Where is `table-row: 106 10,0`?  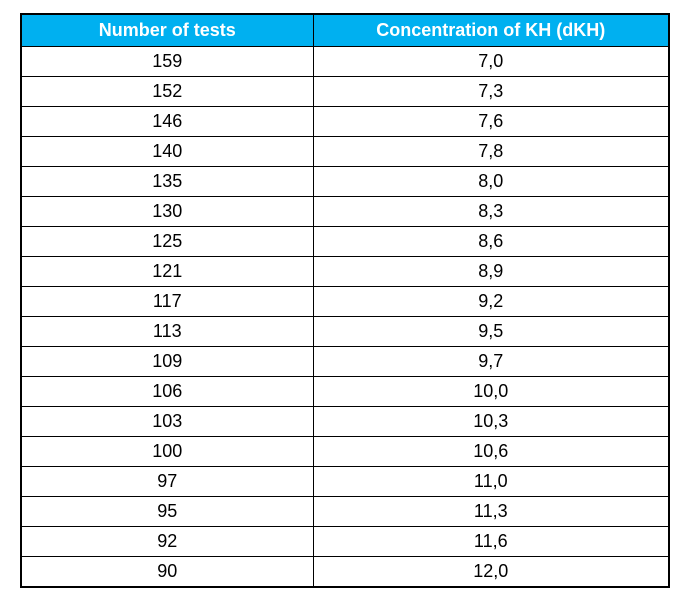
table-row: 106 10,0 is located at coordinates (345, 391).